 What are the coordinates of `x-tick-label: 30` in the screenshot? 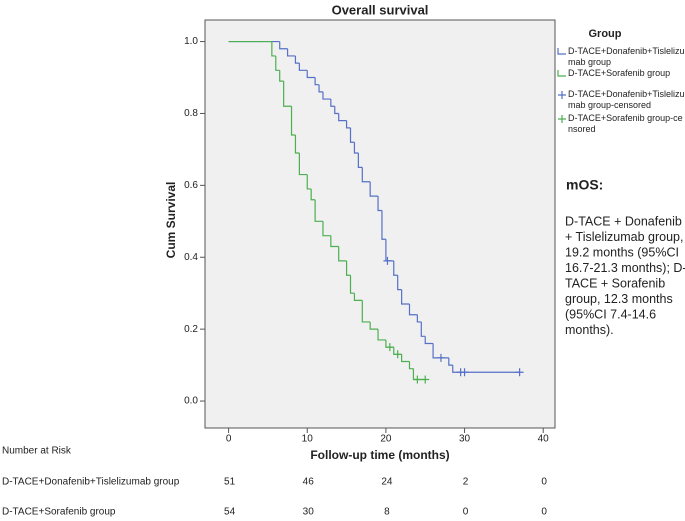 It's located at (465, 439).